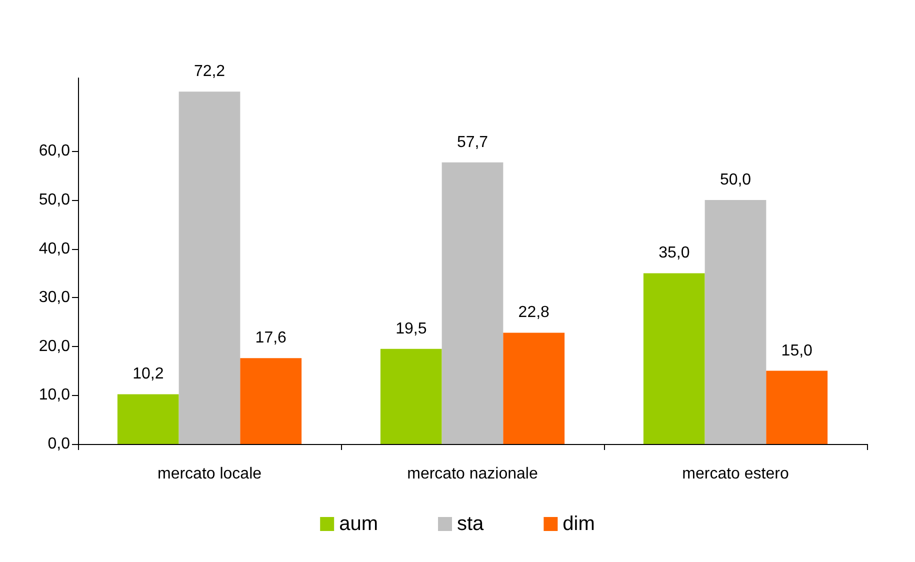  Describe the element at coordinates (736, 180) in the screenshot. I see `data-label: 50,0` at that location.